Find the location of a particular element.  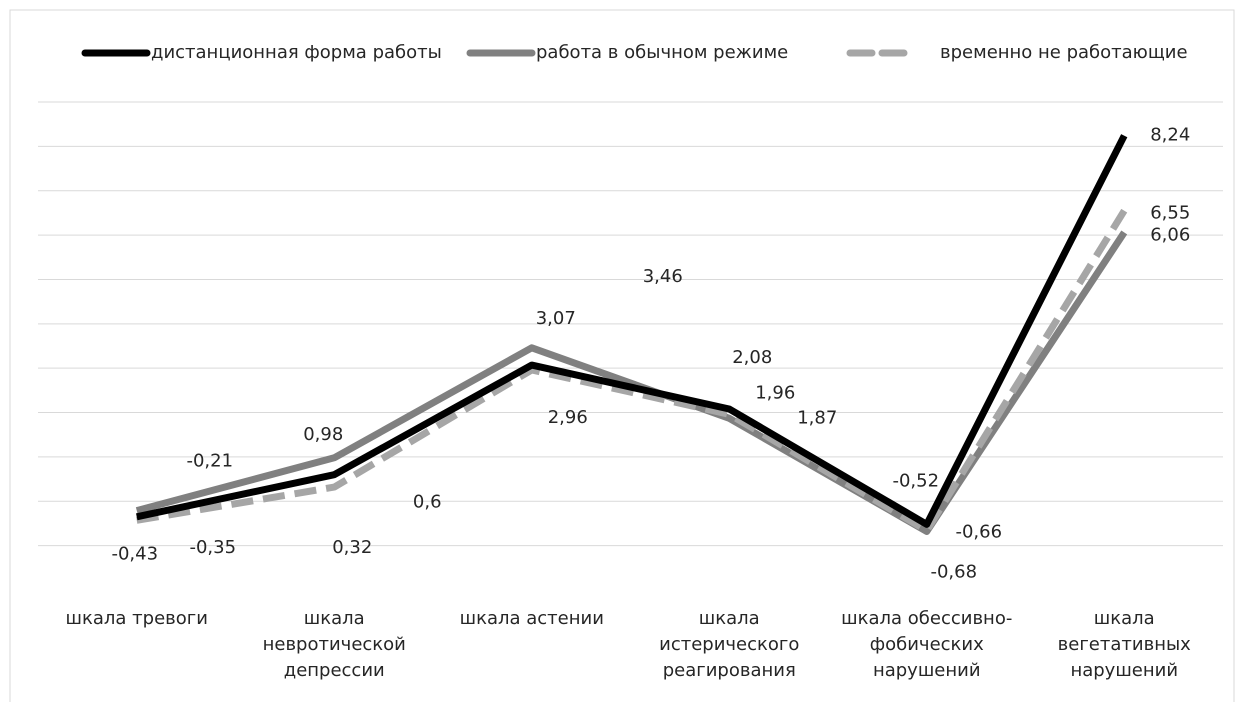

x-tick-label: шкала обессивно-фобических нарушений is located at coordinates (927, 644).